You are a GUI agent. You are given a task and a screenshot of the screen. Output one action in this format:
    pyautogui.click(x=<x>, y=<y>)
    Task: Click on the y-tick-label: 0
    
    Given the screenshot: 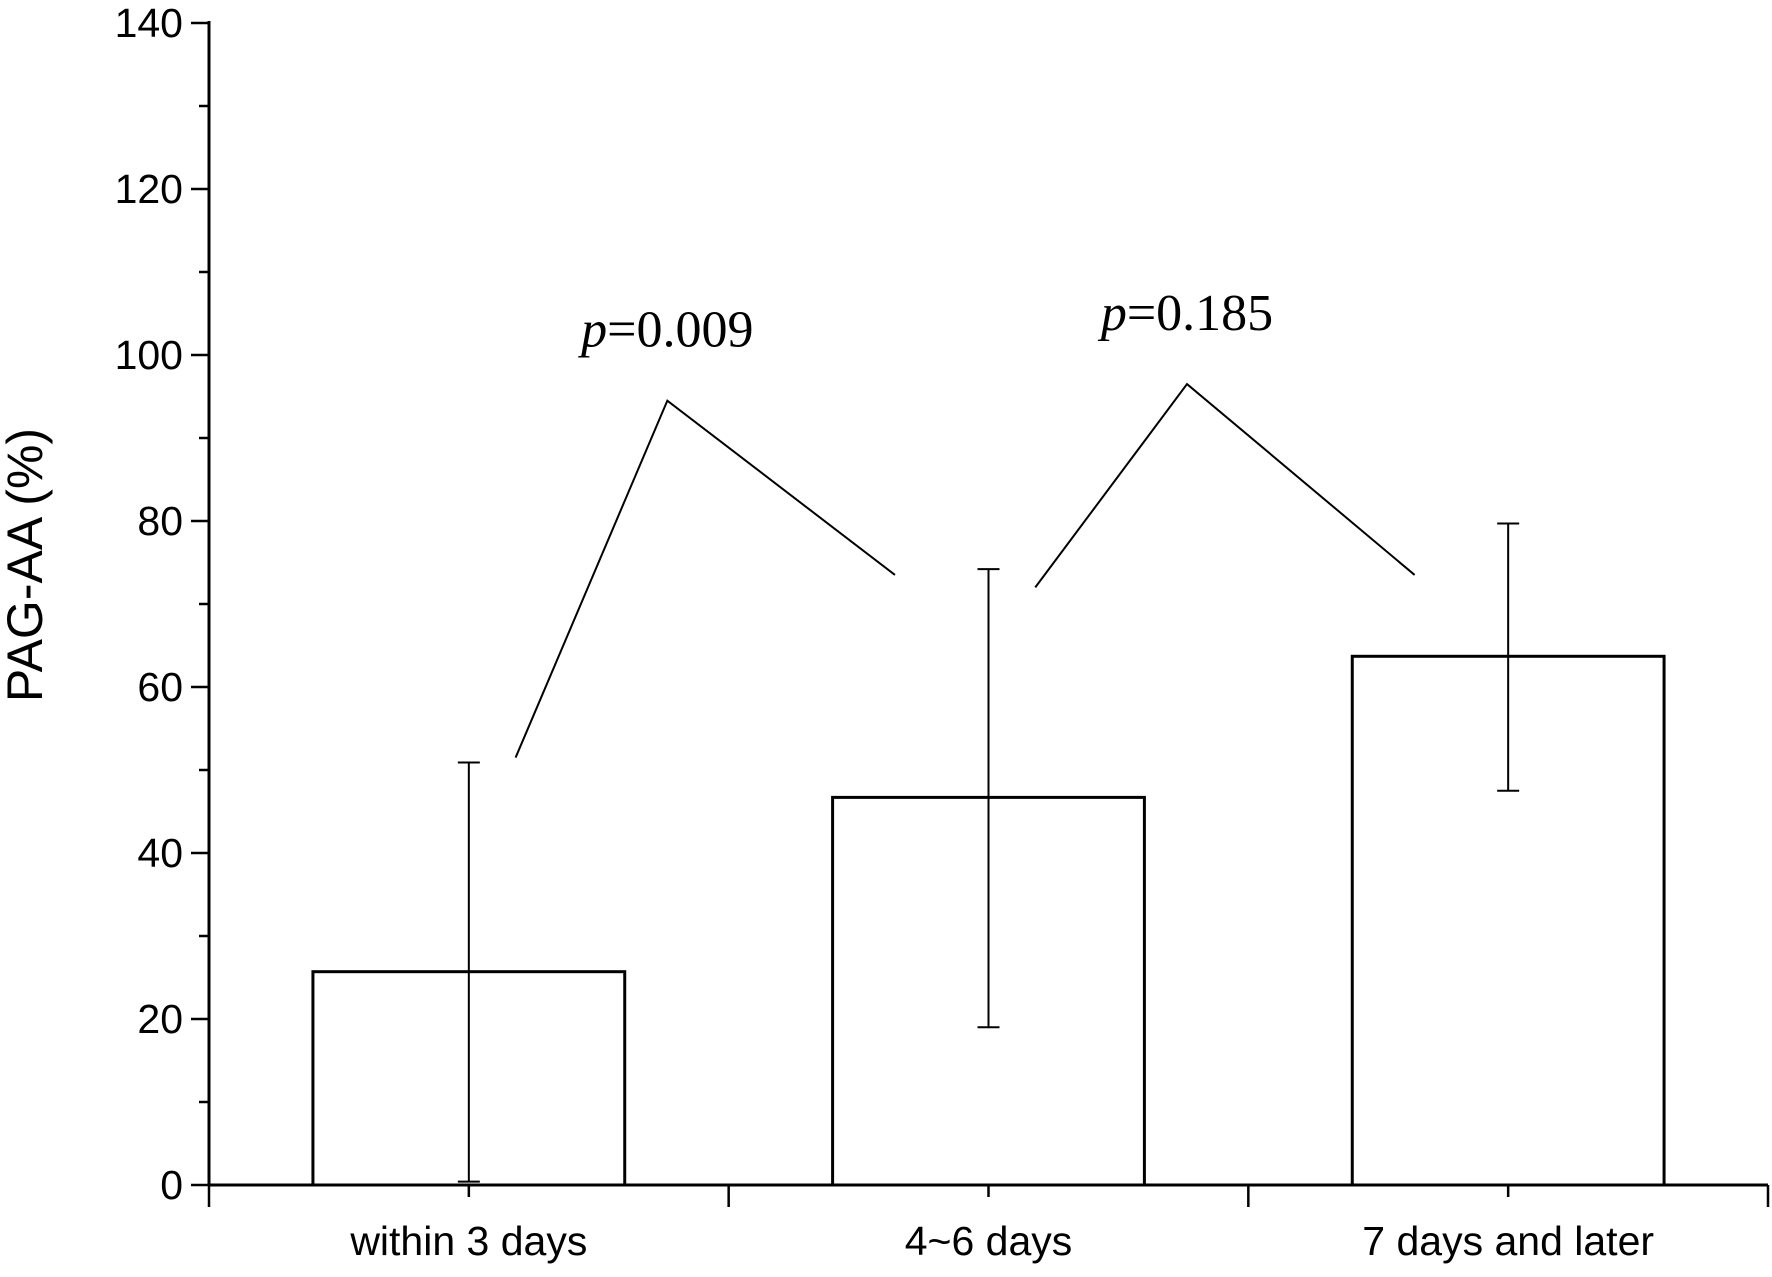 What is the action you would take?
    pyautogui.click(x=171, y=1185)
    